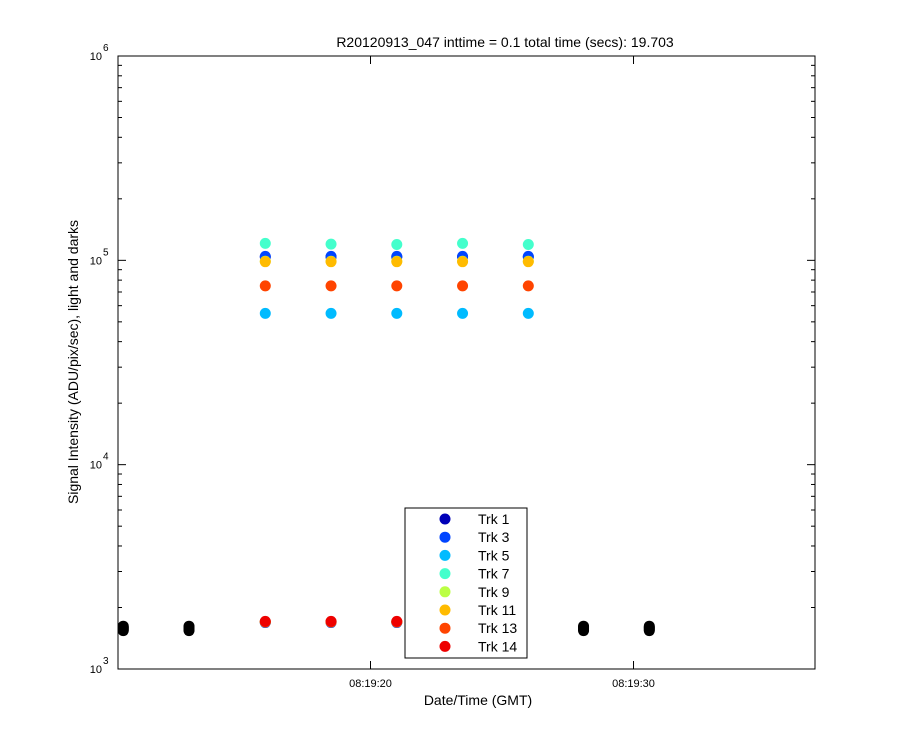 The width and height of the screenshot is (900, 750). Describe the element at coordinates (106, 252) in the screenshot. I see `y-tick-label-exp: 5` at that location.